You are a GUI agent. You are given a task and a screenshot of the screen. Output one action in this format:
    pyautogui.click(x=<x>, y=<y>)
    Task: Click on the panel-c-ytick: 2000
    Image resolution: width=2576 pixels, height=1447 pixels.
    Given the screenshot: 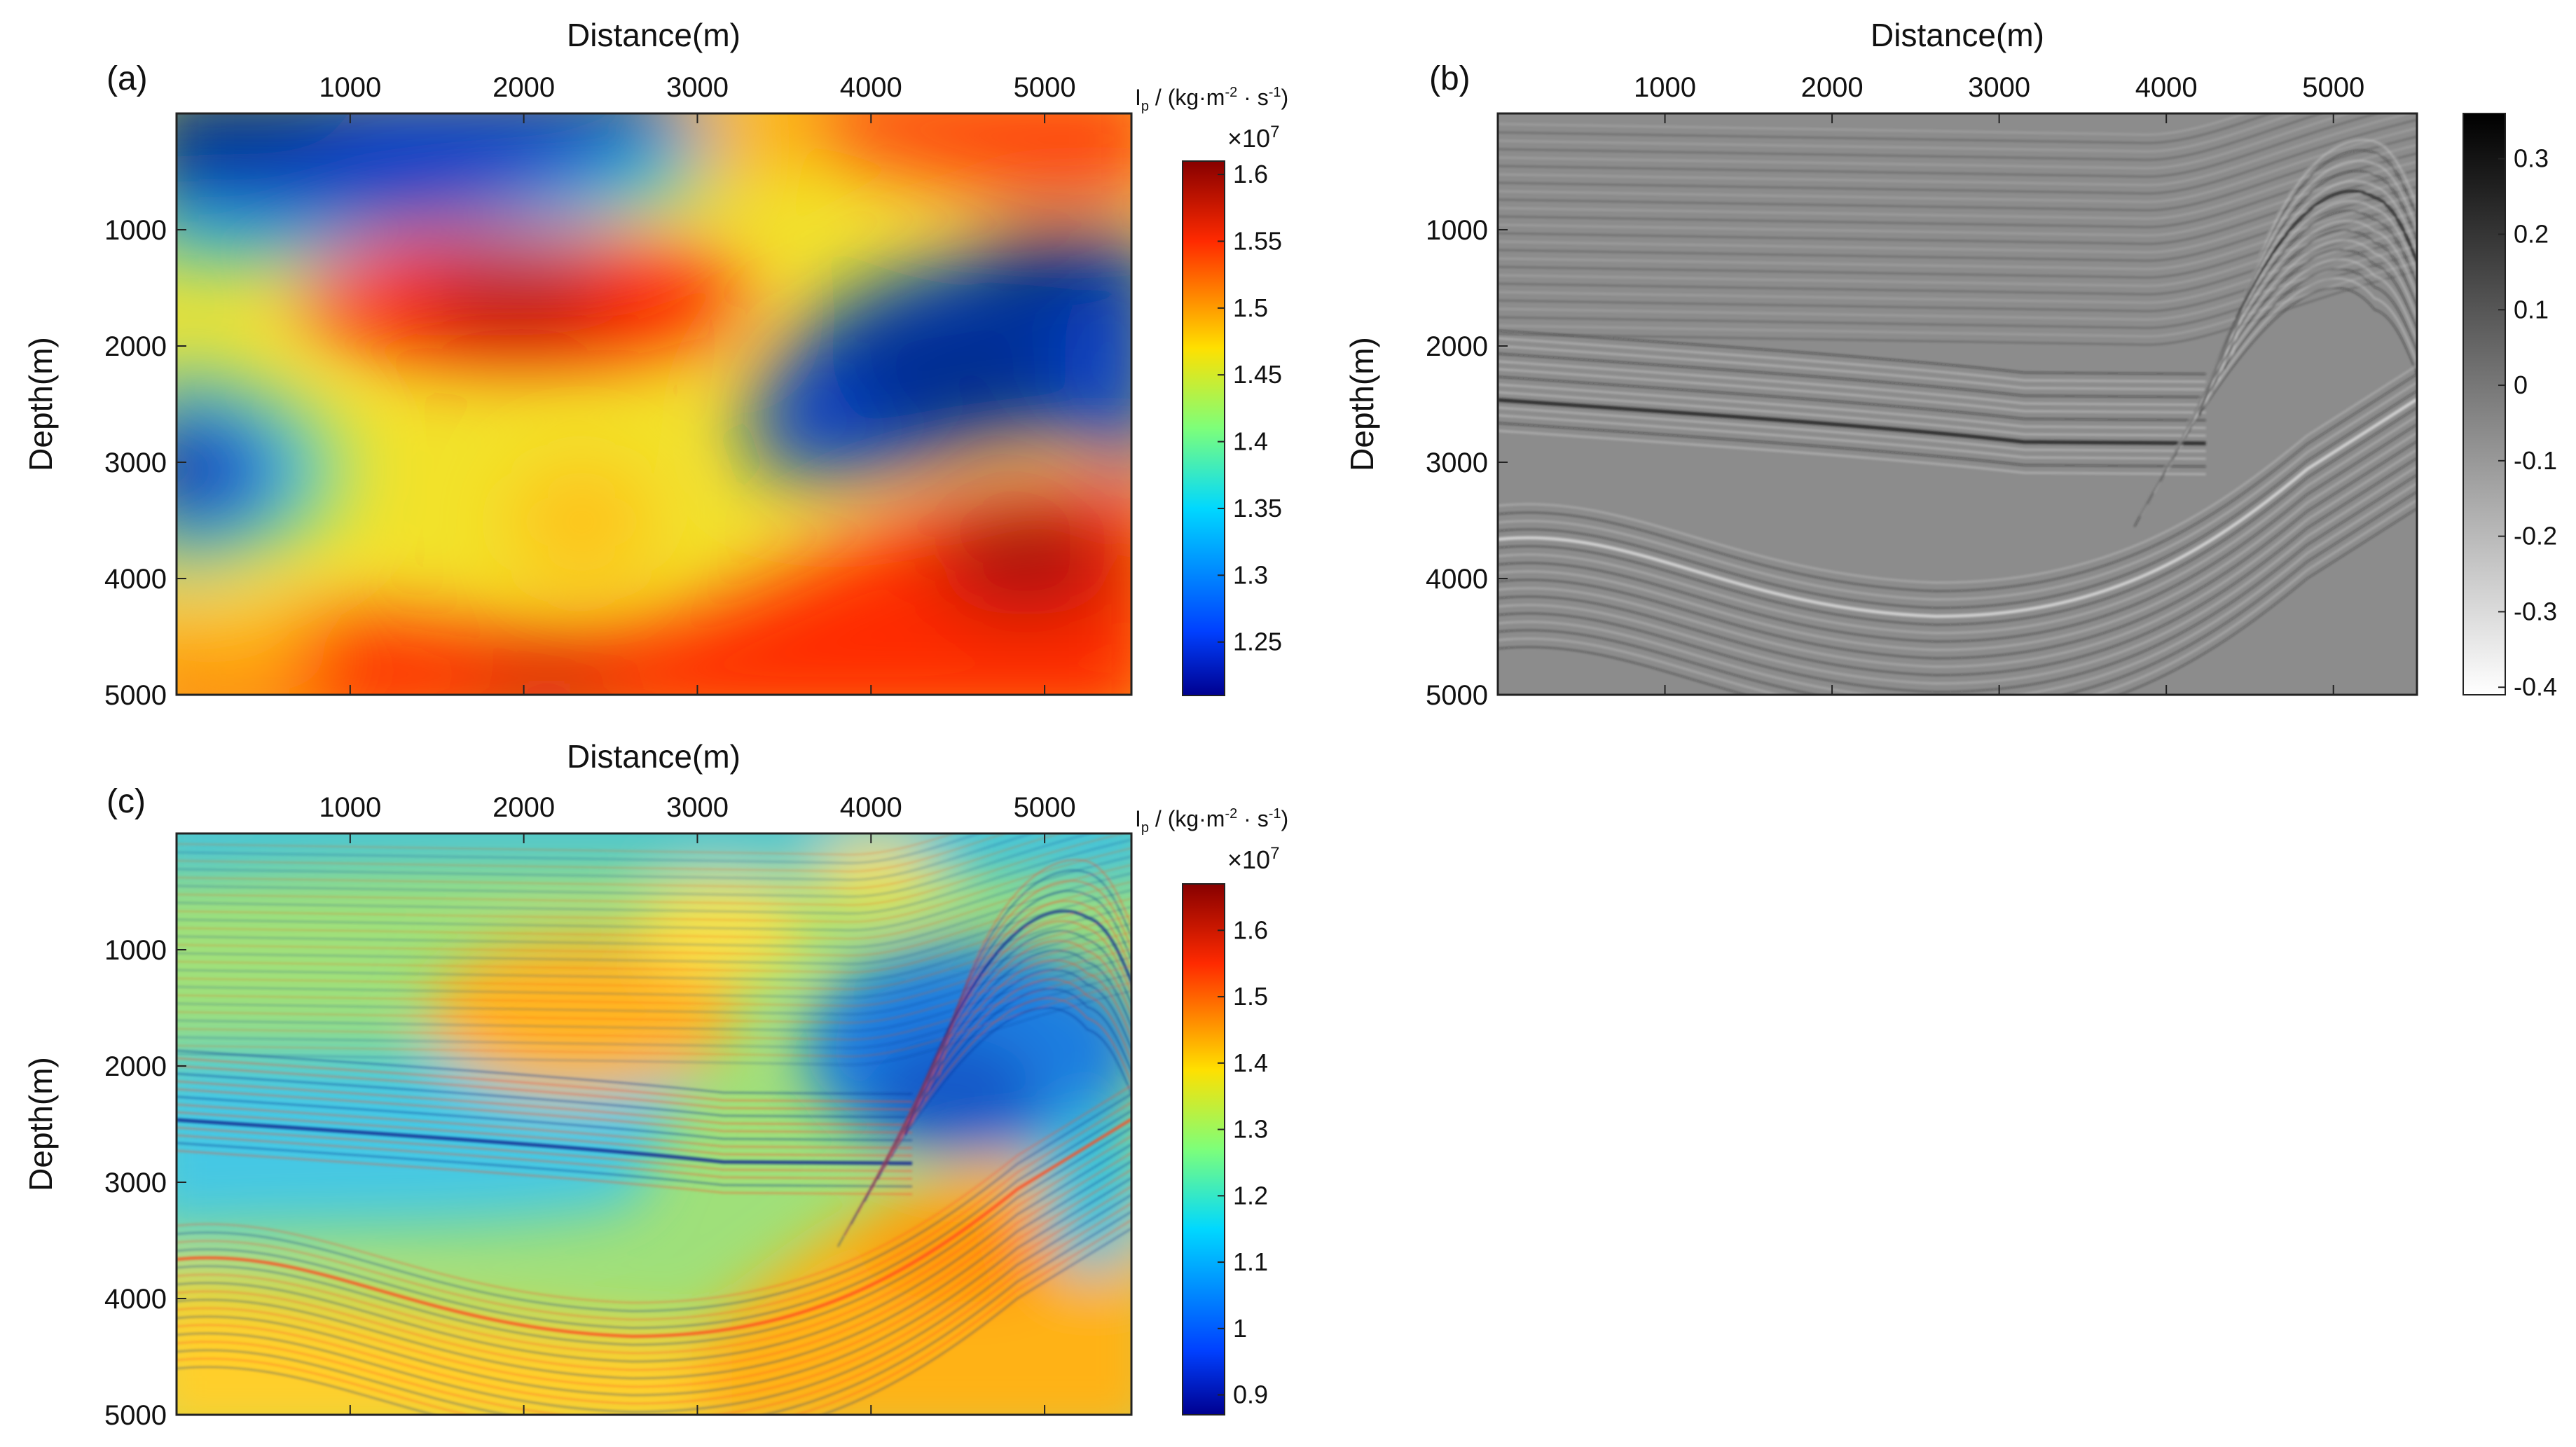 What is the action you would take?
    pyautogui.click(x=135, y=1067)
    